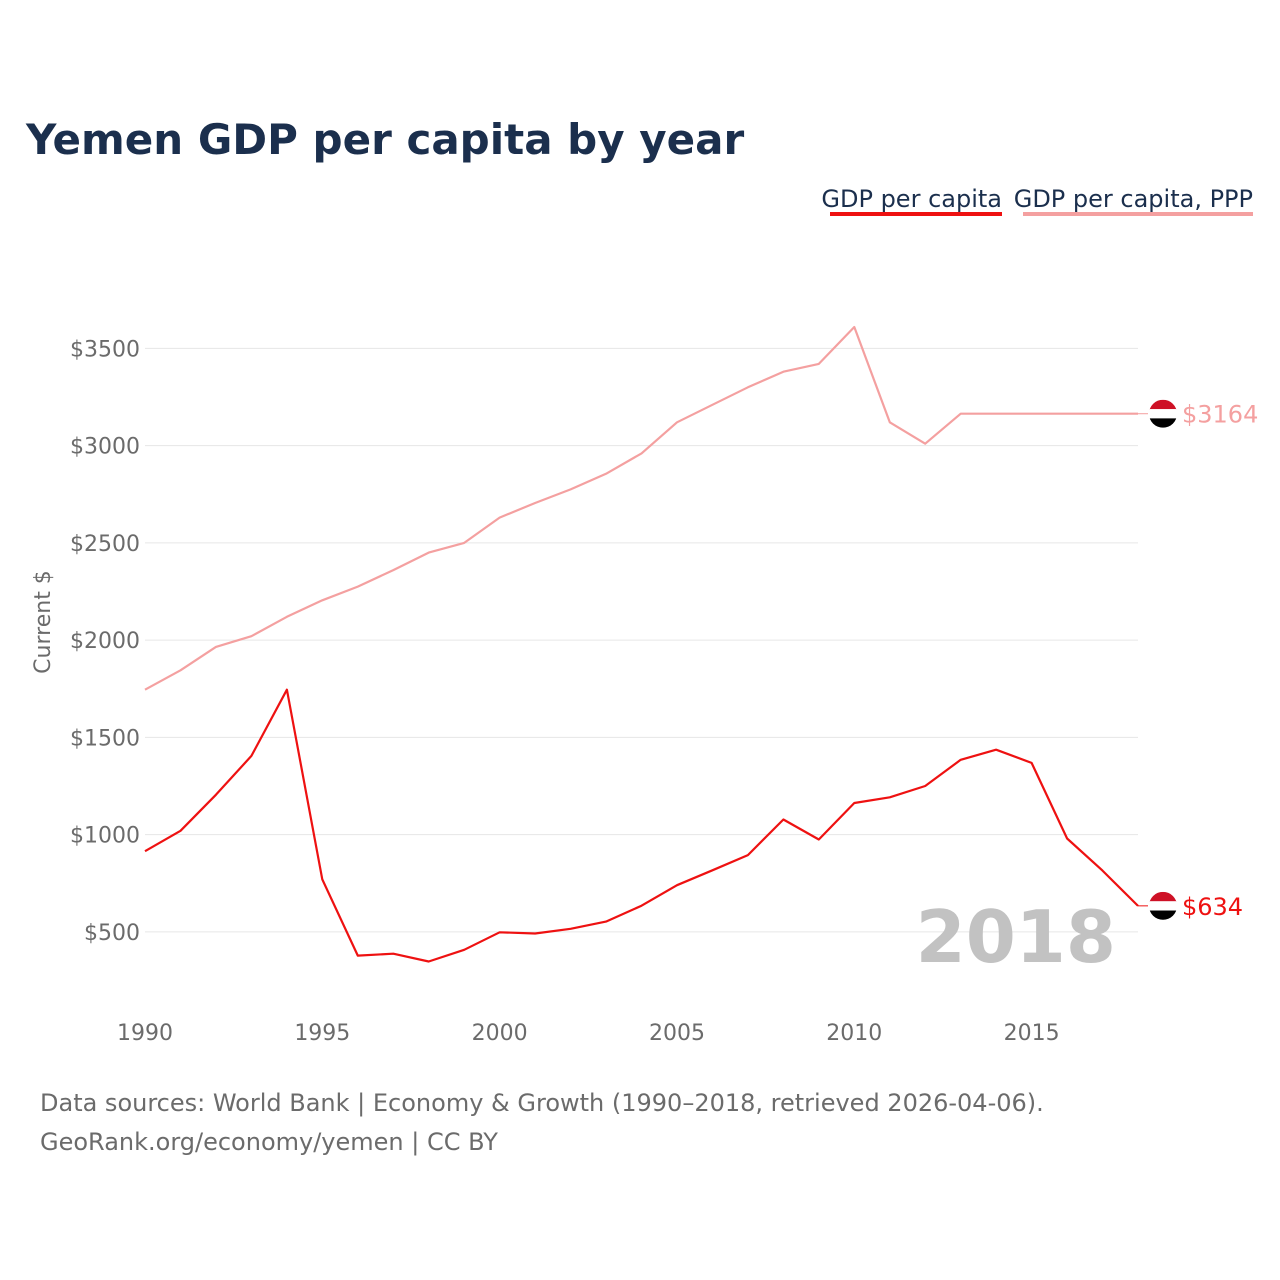 This screenshot has height=1280, width=1280. What do you see at coordinates (105, 544) in the screenshot?
I see `y-tick-label: $2500` at bounding box center [105, 544].